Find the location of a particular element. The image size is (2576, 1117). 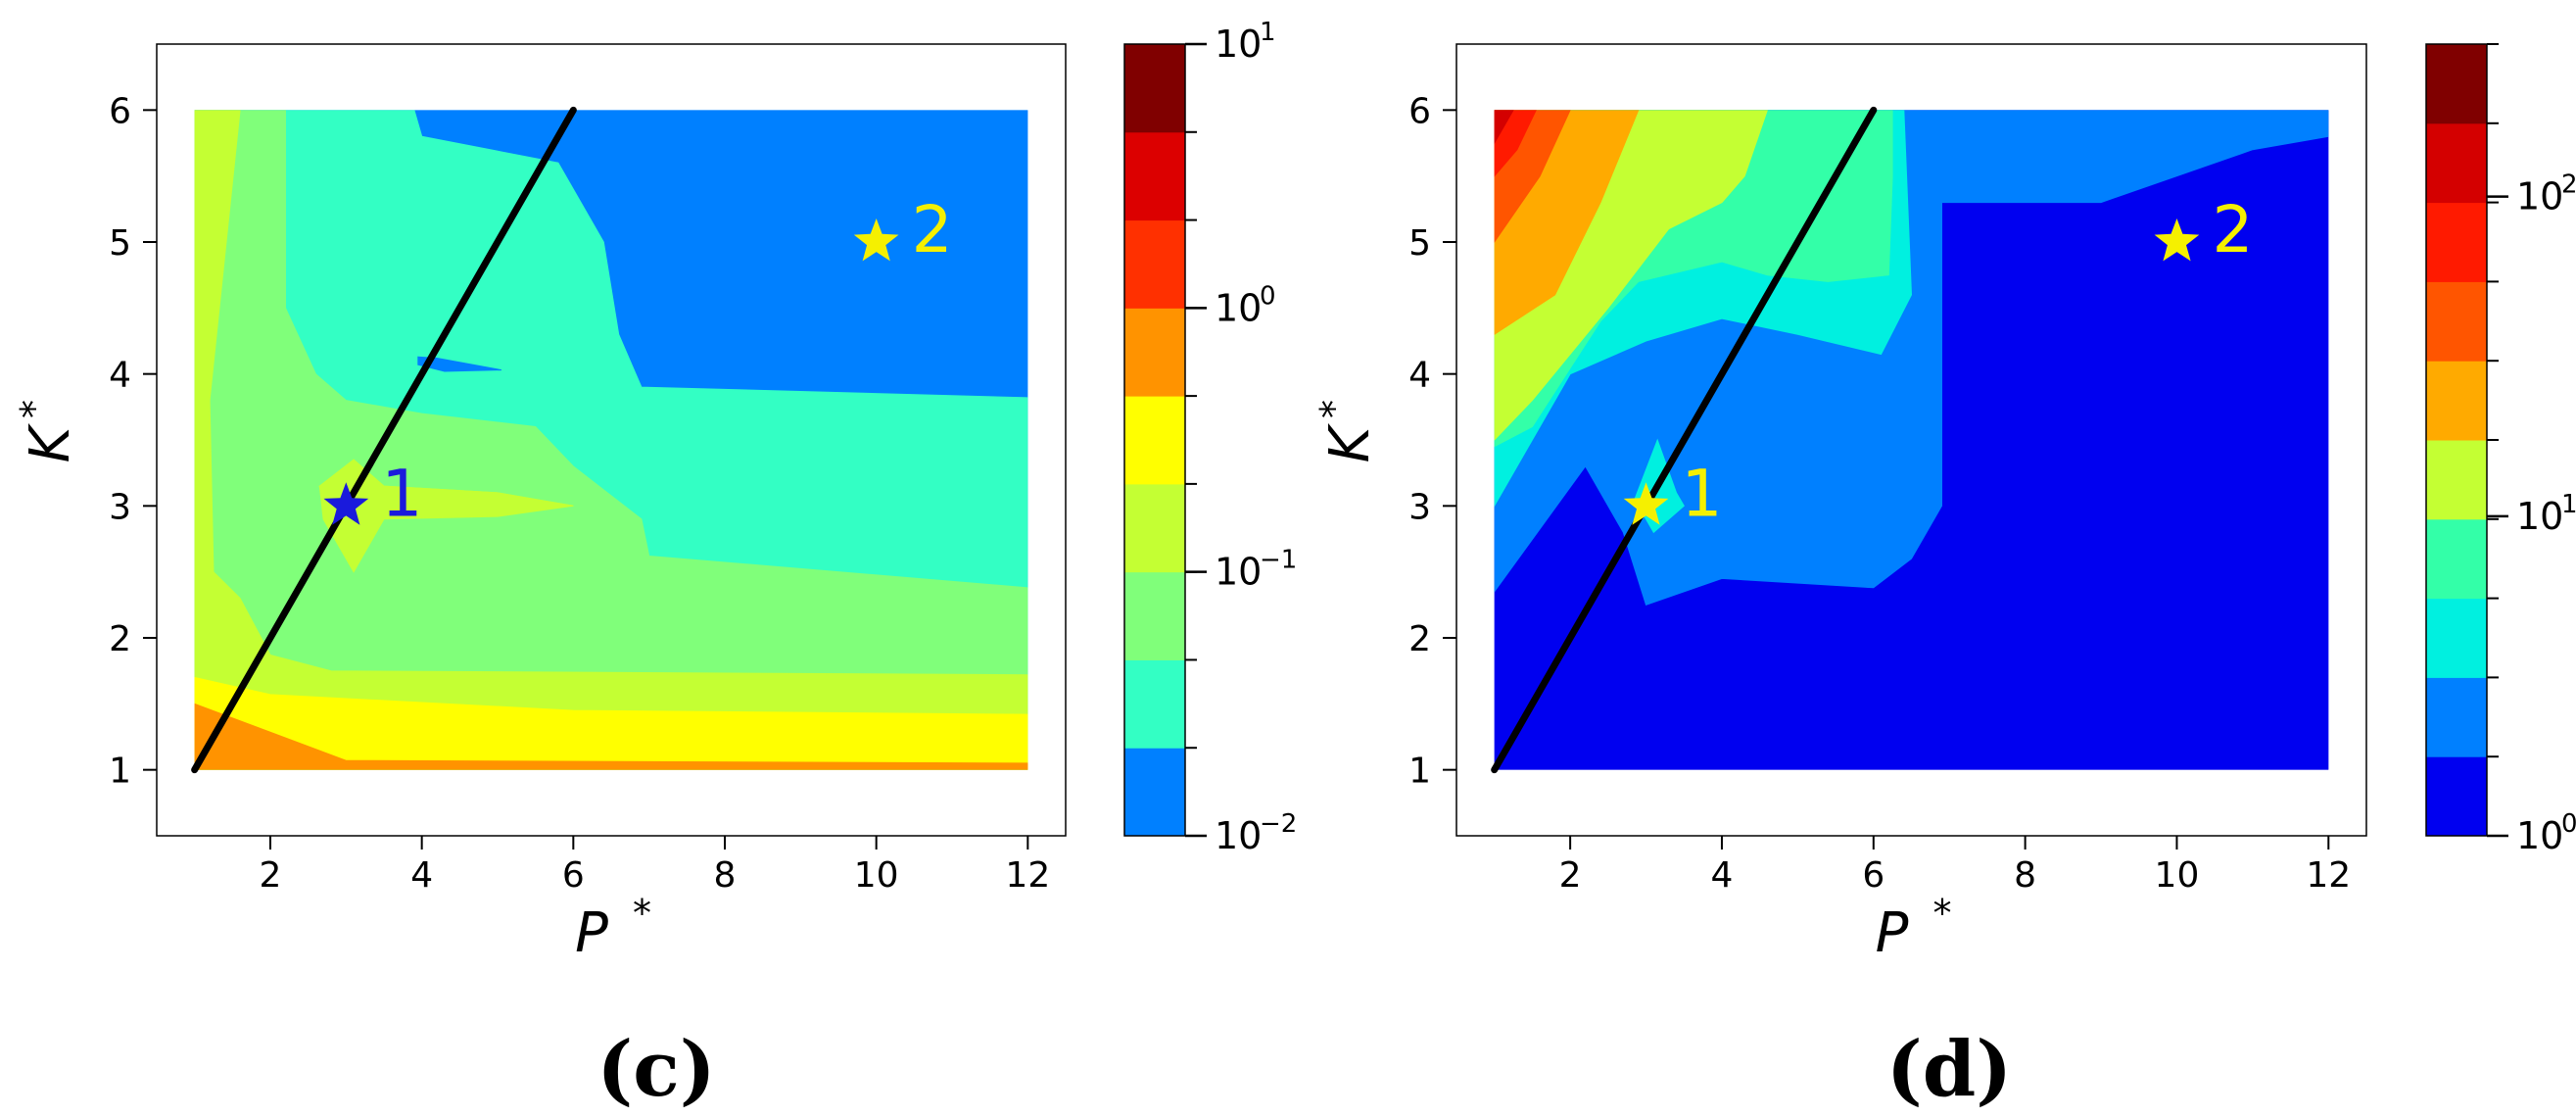

panel-label: (c) is located at coordinates (655, 1070).